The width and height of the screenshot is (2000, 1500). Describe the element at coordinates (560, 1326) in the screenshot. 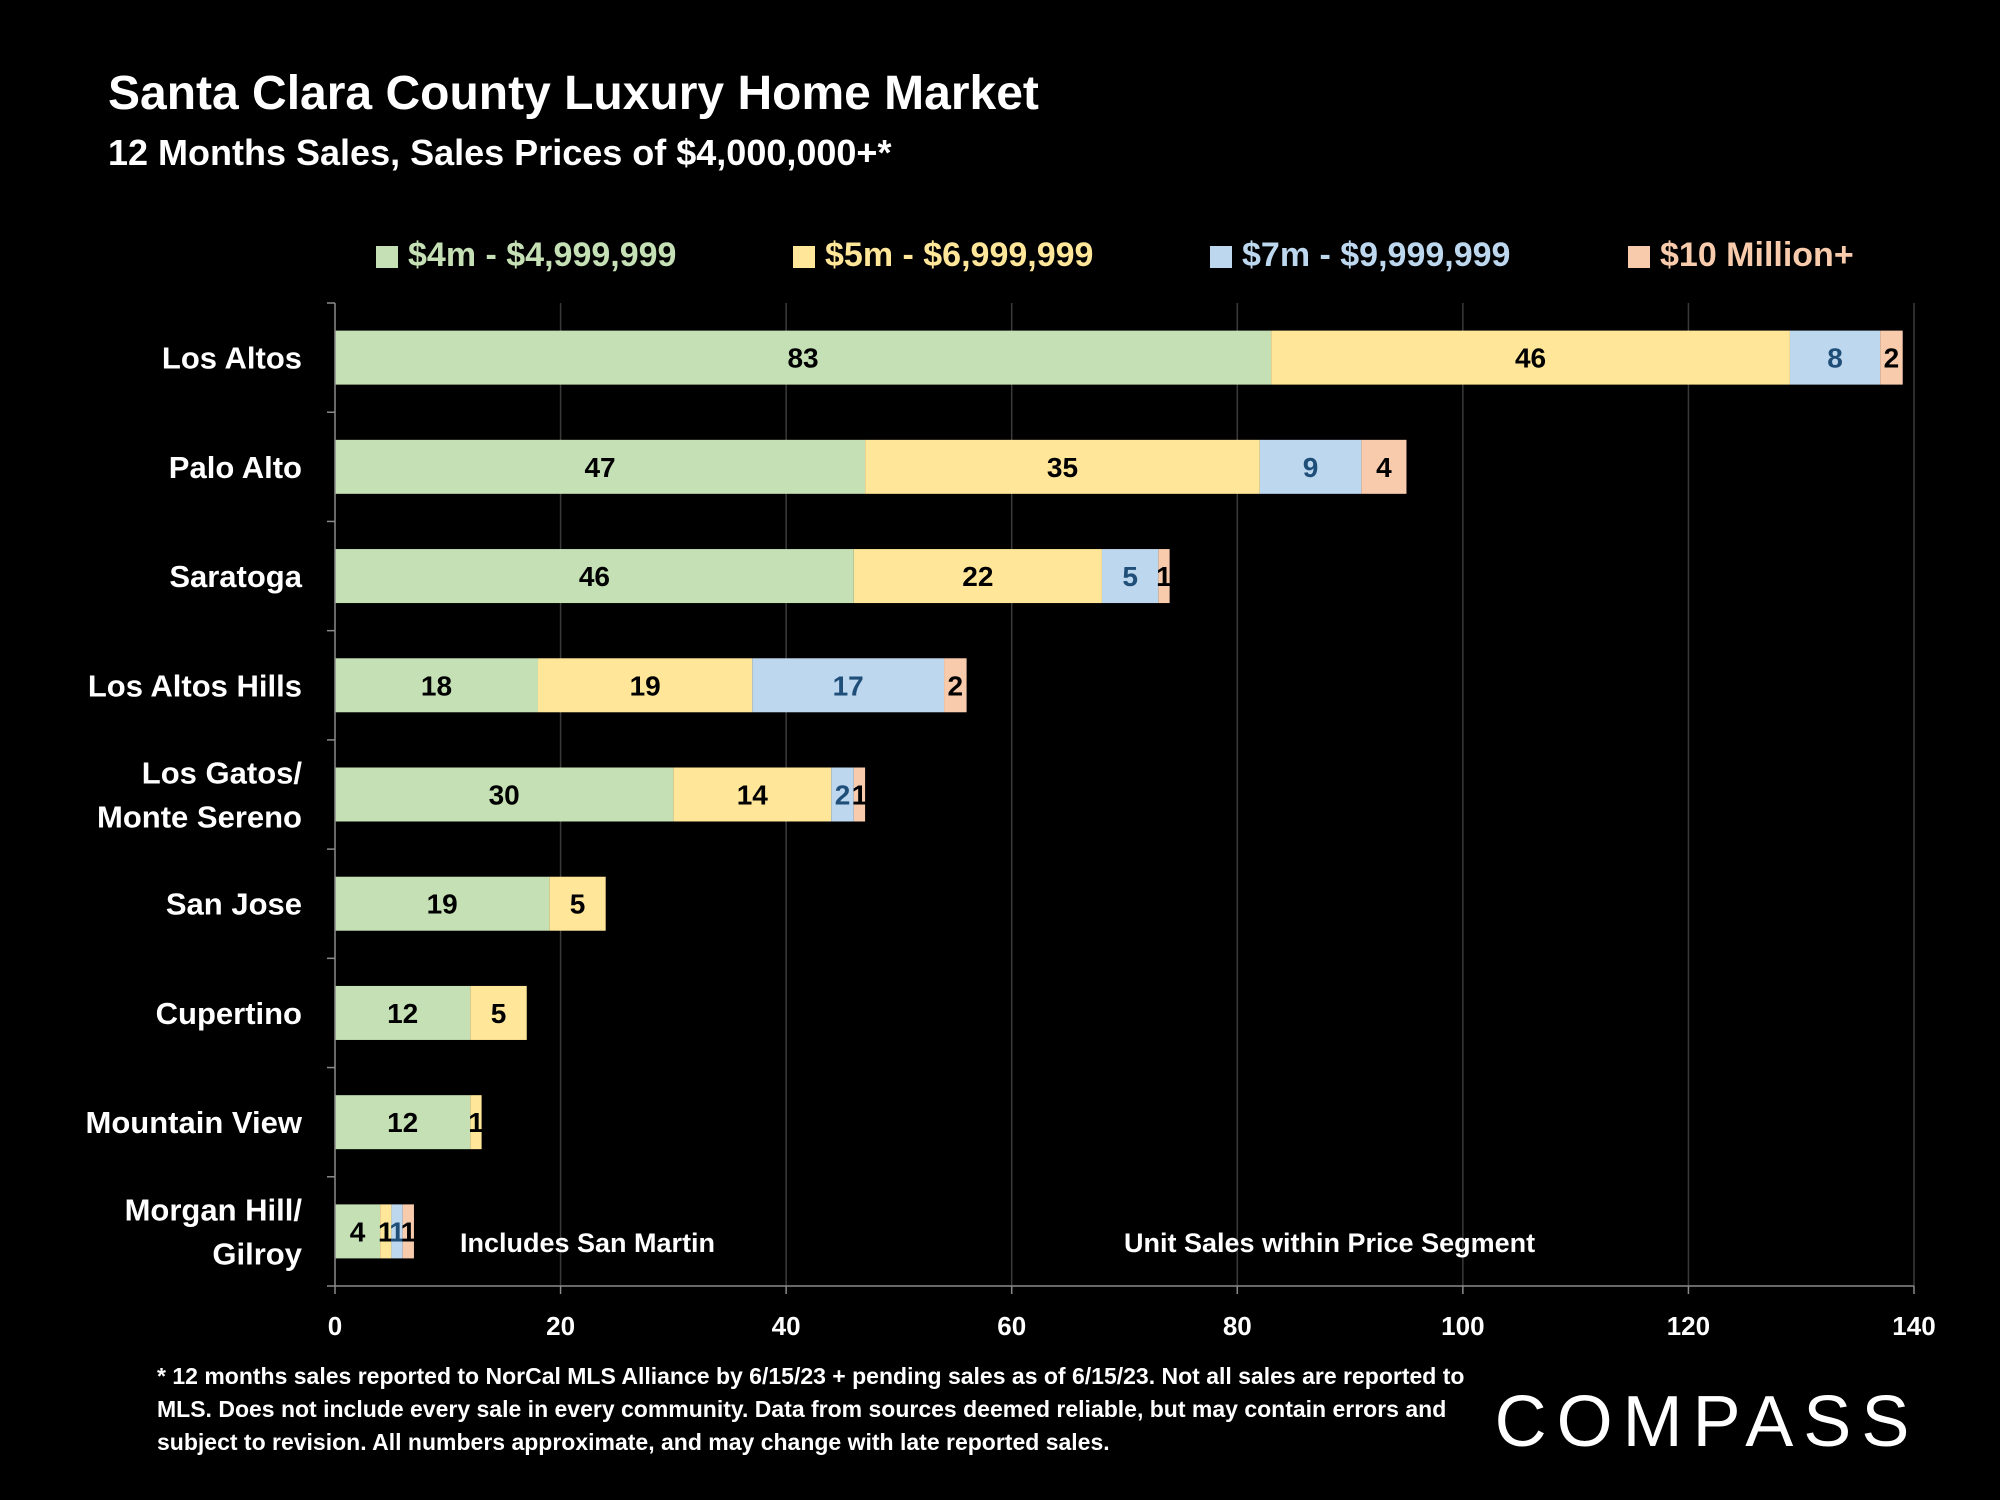

I see `x-tick-label-20: 20` at that location.